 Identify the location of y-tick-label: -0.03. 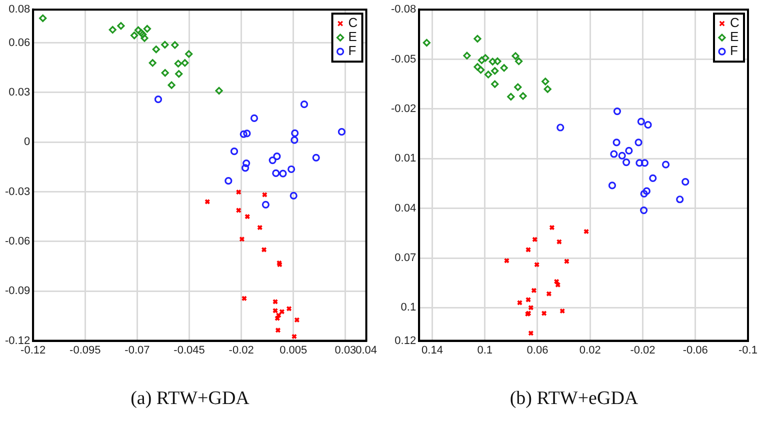
(17, 192).